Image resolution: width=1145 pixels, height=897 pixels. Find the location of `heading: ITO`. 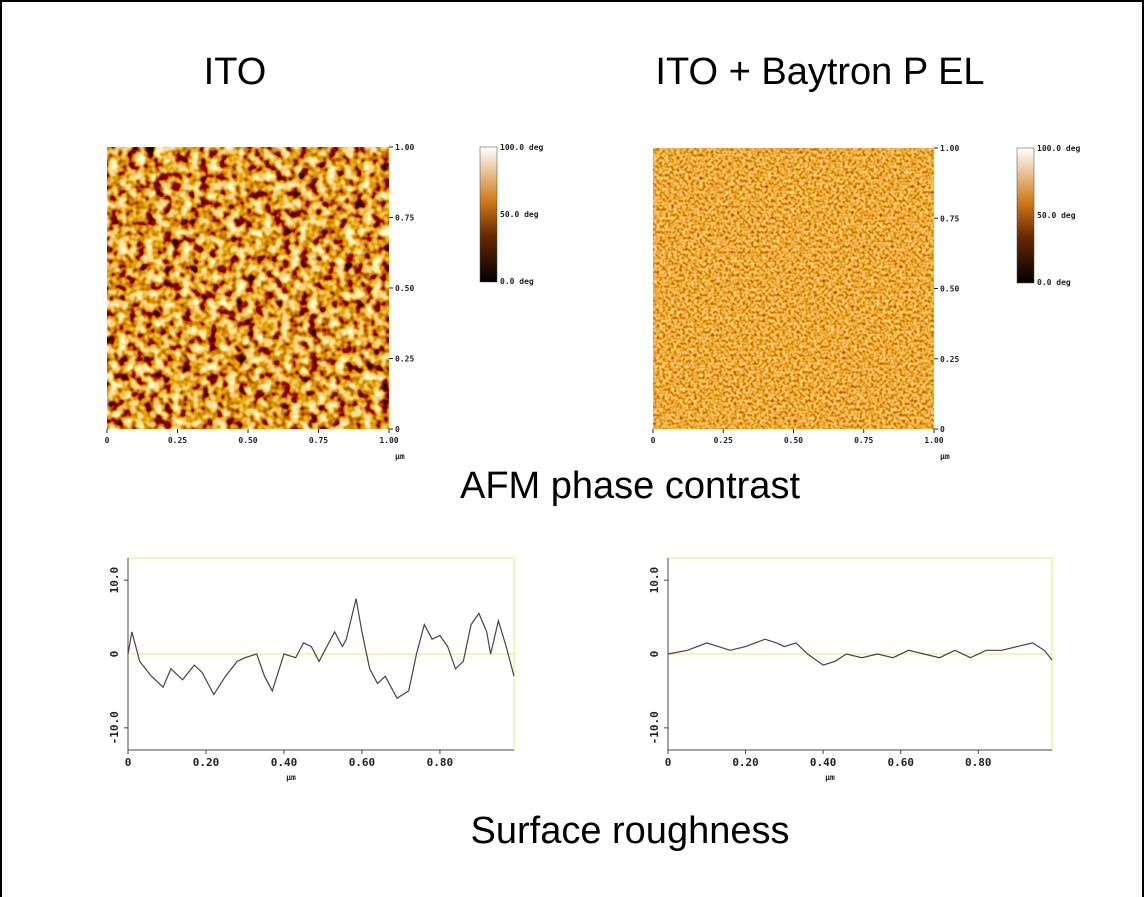

heading: ITO is located at coordinates (235, 72).